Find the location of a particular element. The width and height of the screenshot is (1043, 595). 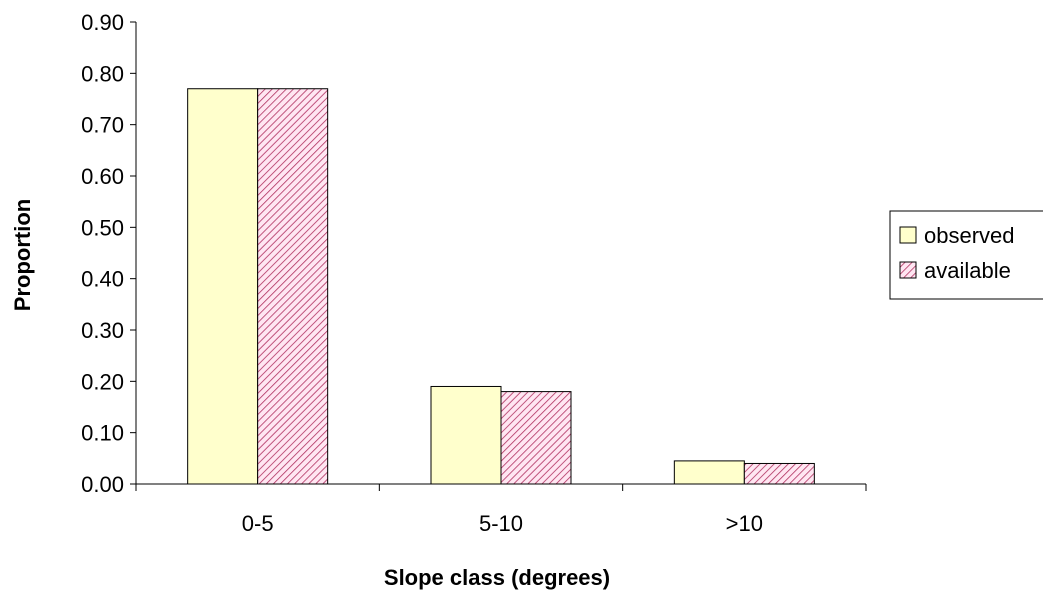

legend-box is located at coordinates (966, 255).